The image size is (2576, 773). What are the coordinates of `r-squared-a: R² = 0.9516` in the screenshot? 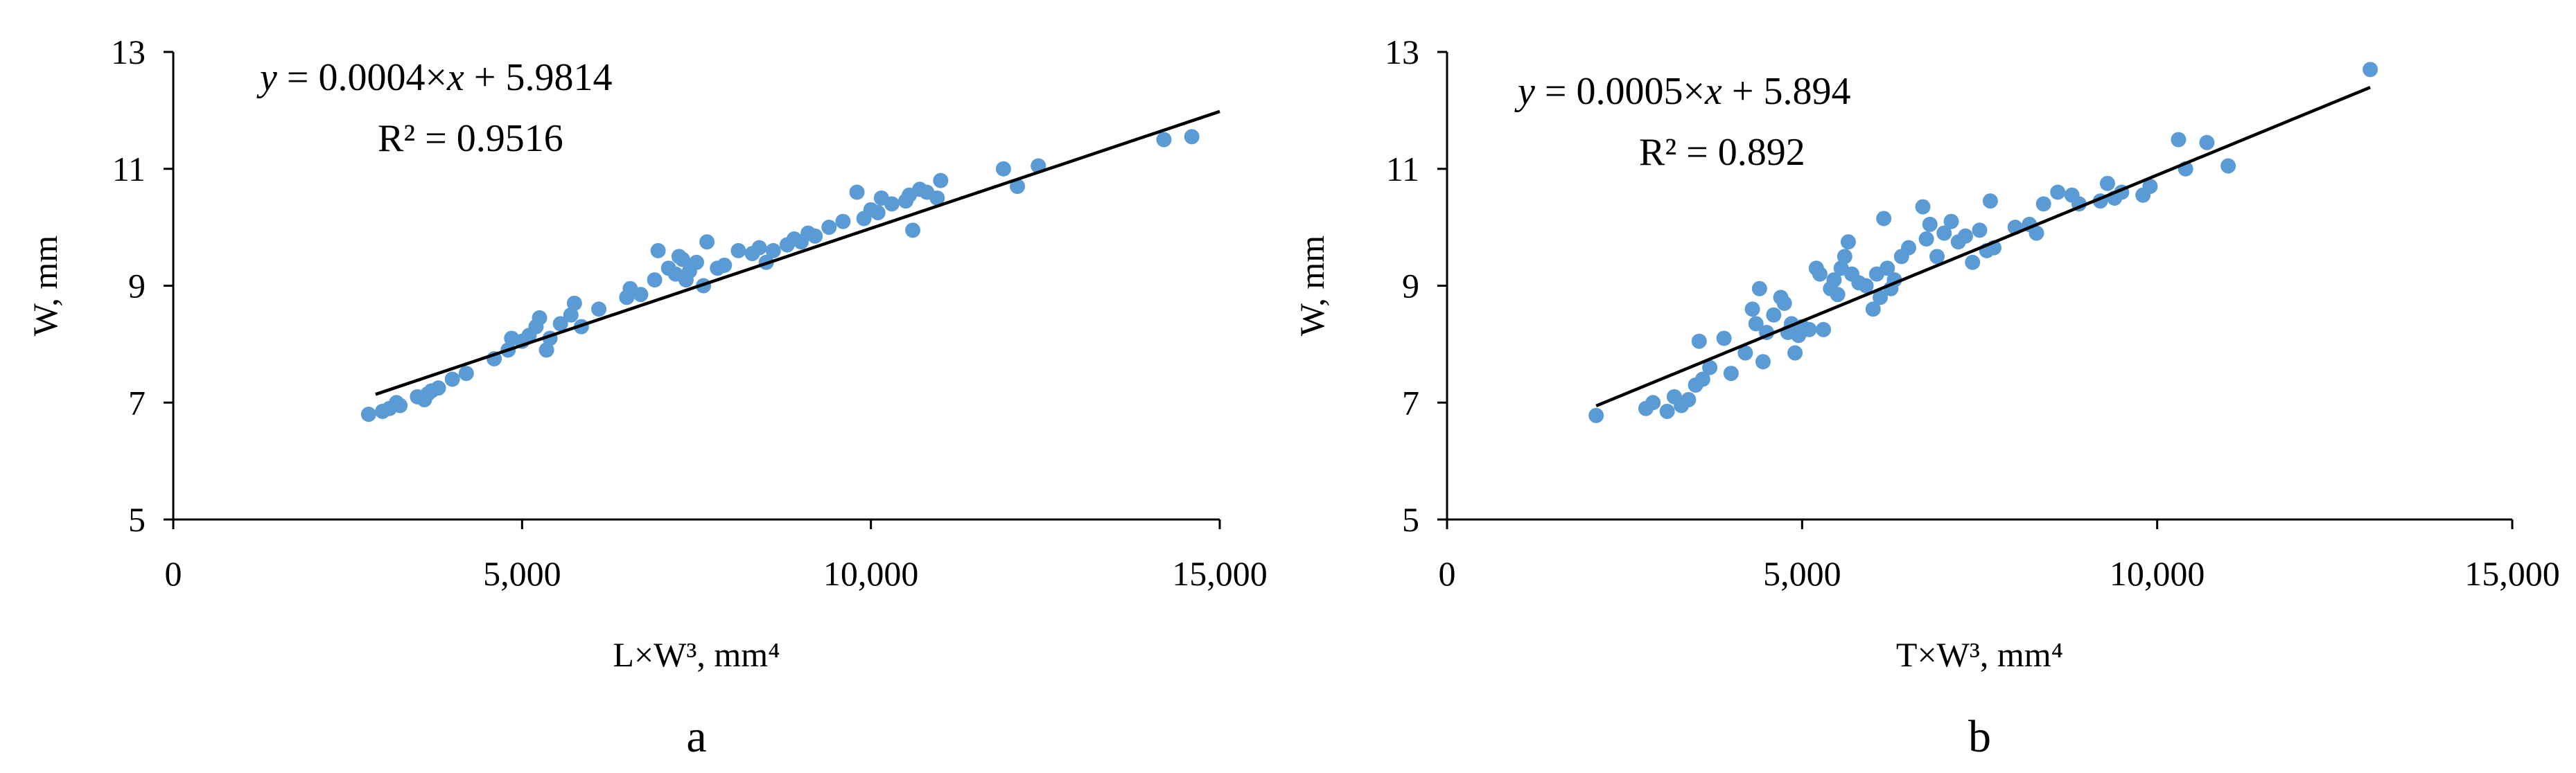 It's located at (470, 138).